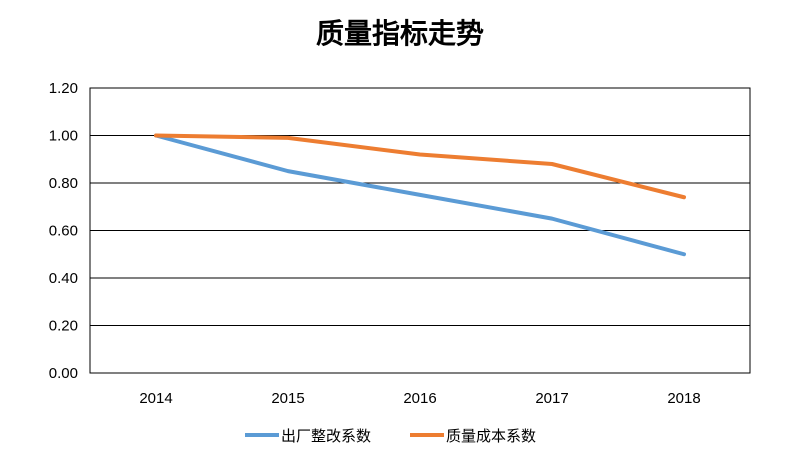 The image size is (800, 470). I want to click on chart-title: 质量指标走势, so click(399, 33).